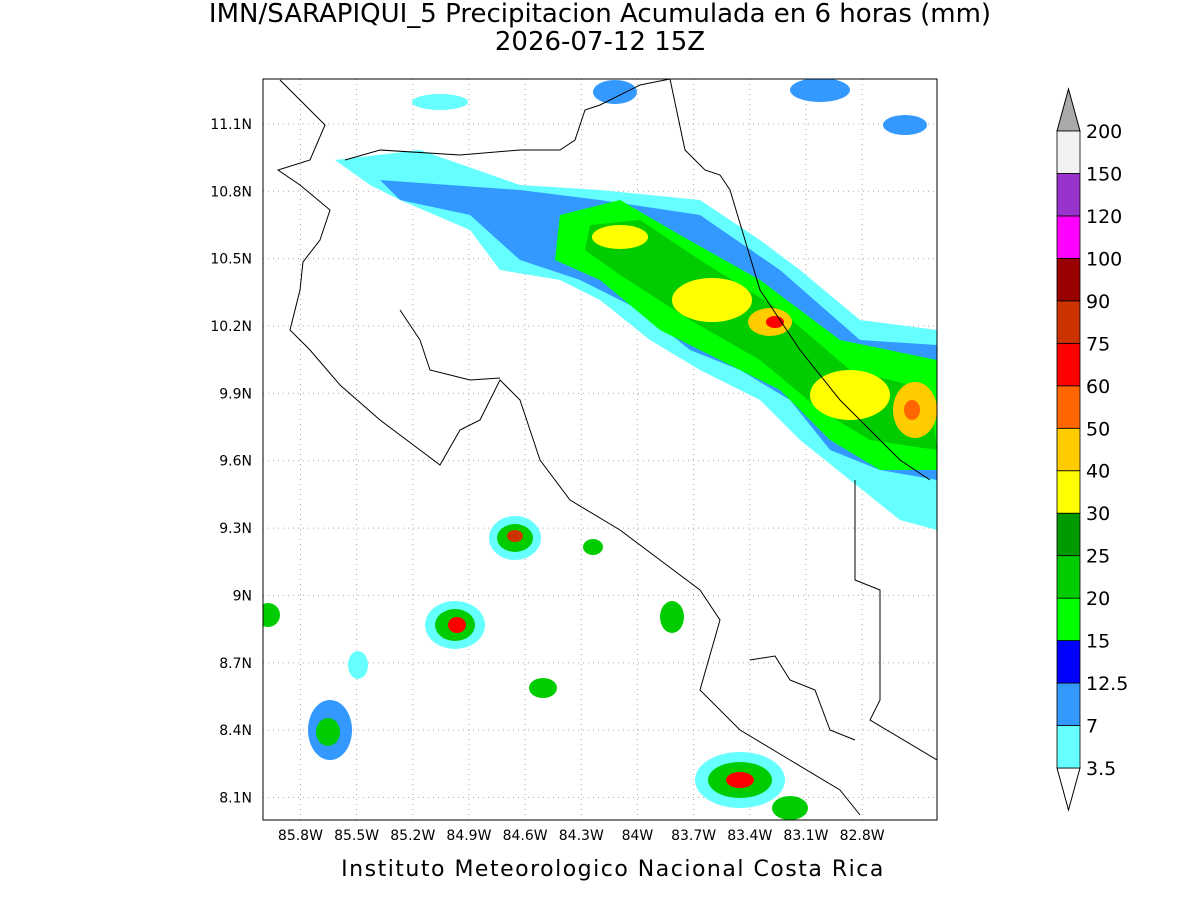  Describe the element at coordinates (1098, 344) in the screenshot. I see `colorbar-label: 75` at that location.